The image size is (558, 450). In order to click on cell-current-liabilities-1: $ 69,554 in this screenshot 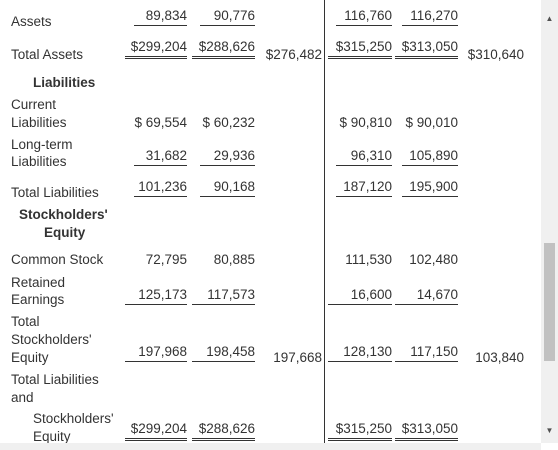, I will do `click(156, 122)`.